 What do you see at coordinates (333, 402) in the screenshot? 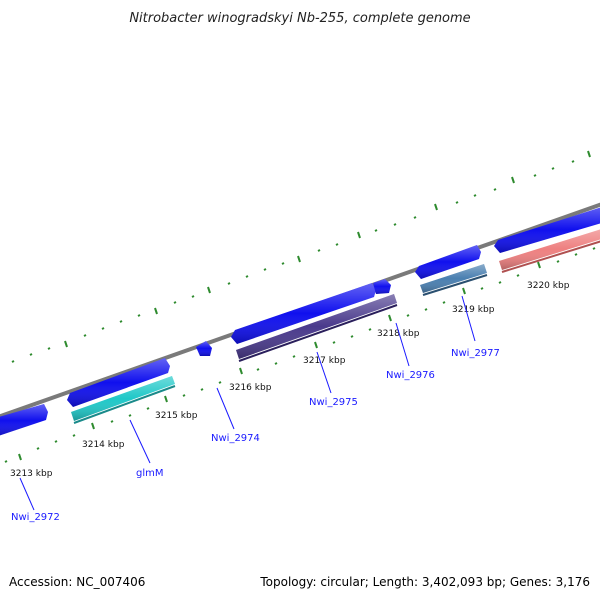
I see `gene-label-nwi-2975: Nwi_2975` at bounding box center [333, 402].